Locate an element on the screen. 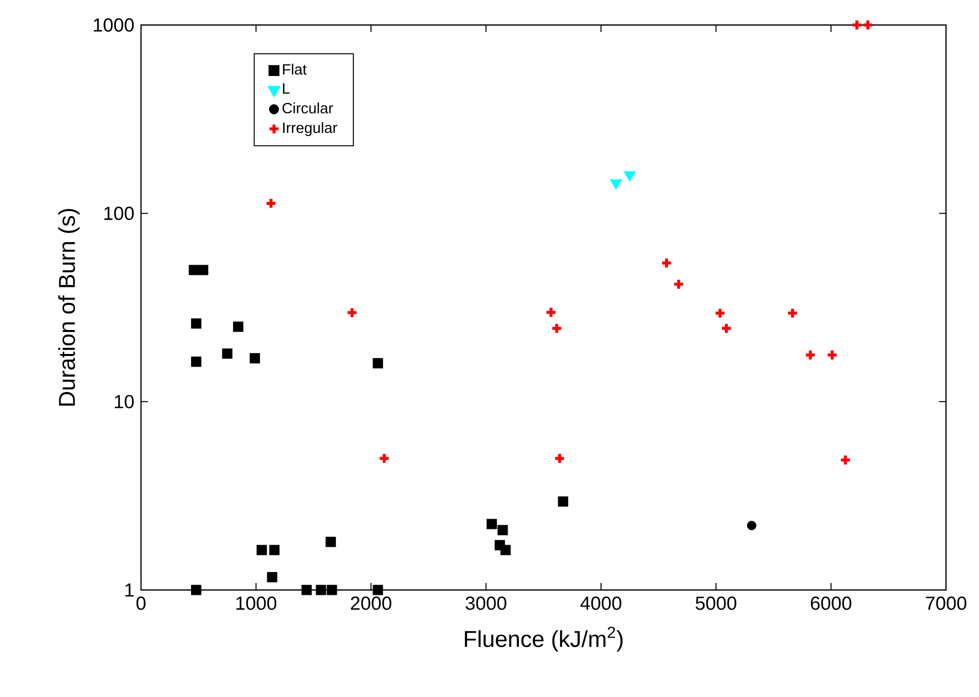 This screenshot has width=979, height=697. x-tick-label: 6000 is located at coordinates (831, 603).